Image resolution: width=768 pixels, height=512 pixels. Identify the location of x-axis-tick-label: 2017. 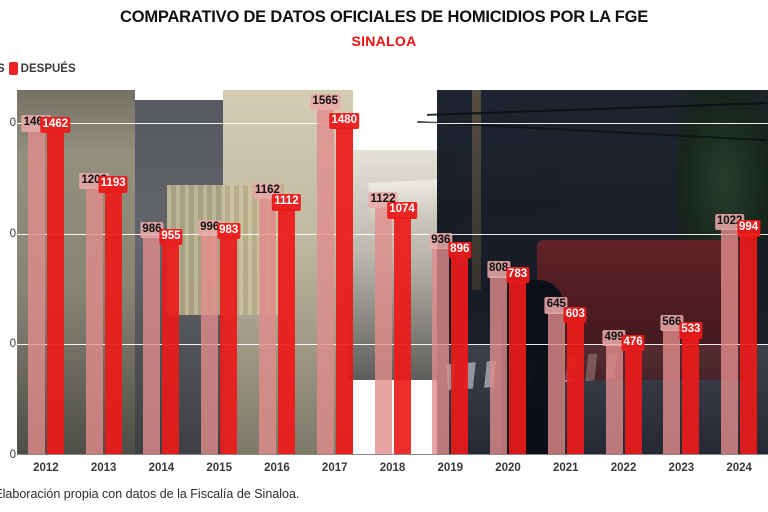
(334, 468).